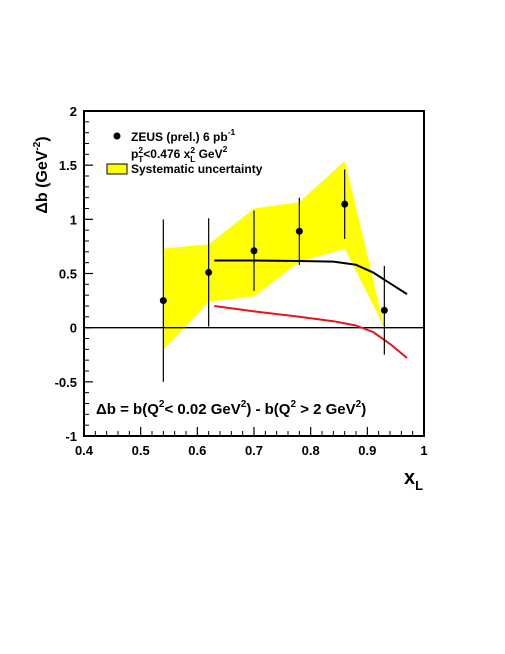  I want to click on model-curves-layer, so click(311, 309).